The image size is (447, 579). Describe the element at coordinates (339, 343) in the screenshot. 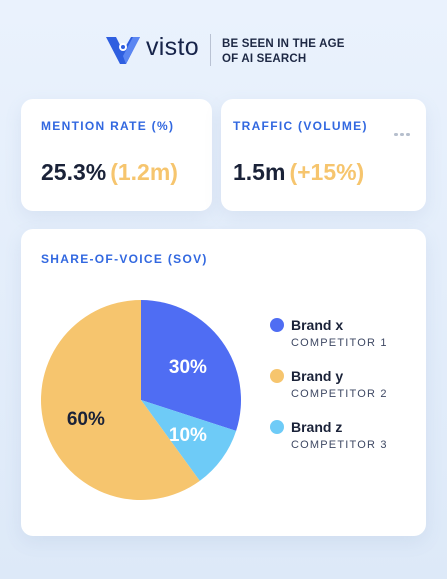

I see `legend-sublabel-brand-x: COMPETITOR 1` at that location.